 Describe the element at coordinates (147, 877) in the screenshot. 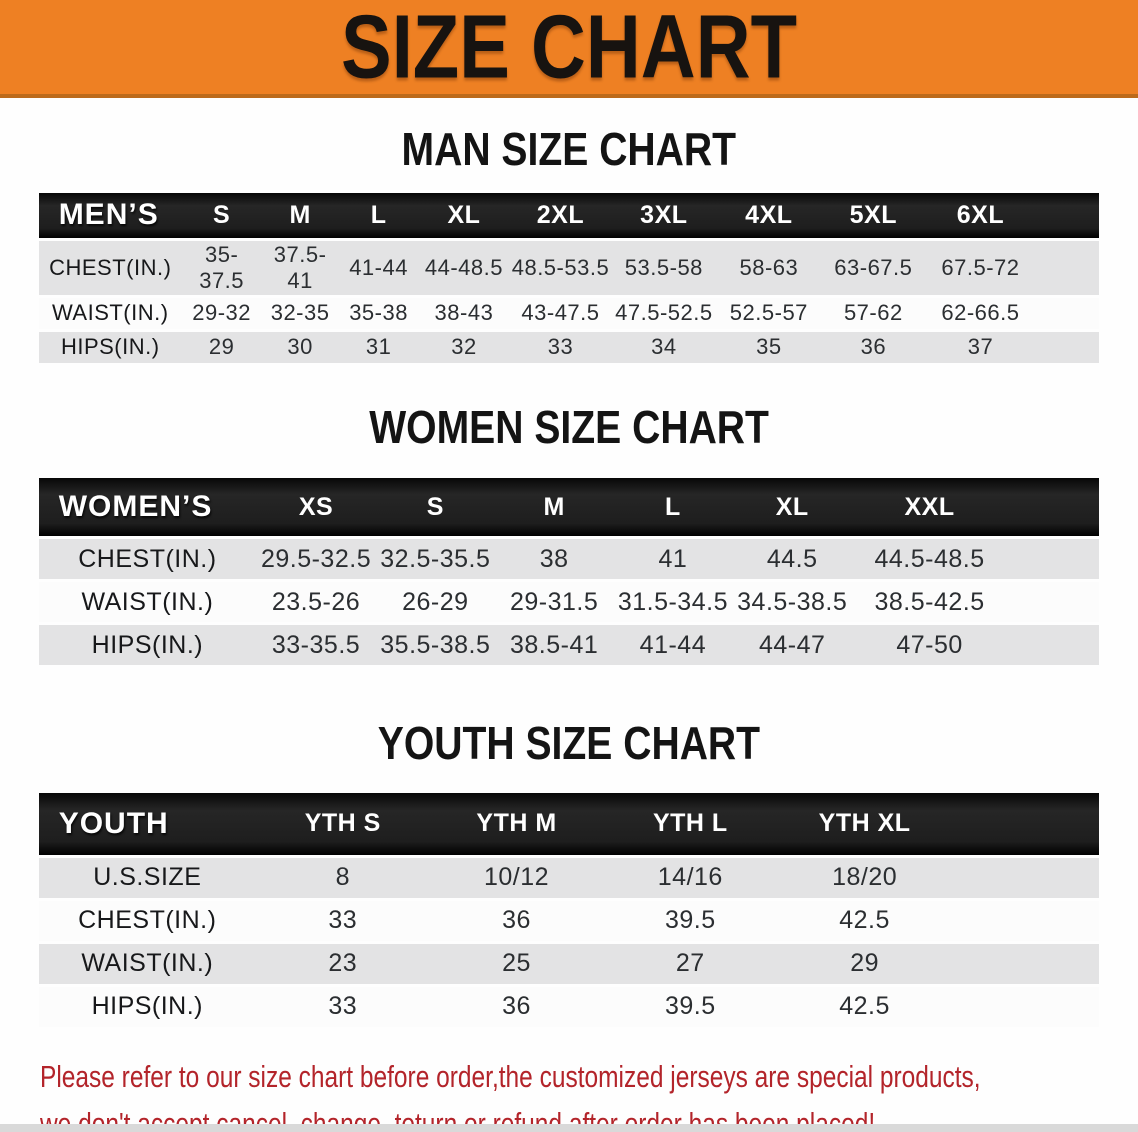

I see `measurement-label: U.S.SIZE` at that location.